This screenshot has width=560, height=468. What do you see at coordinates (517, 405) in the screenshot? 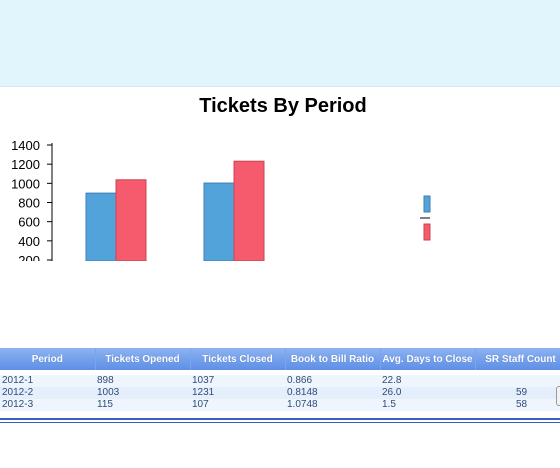
I see `cell-sr-staff-count: 58` at bounding box center [517, 405].